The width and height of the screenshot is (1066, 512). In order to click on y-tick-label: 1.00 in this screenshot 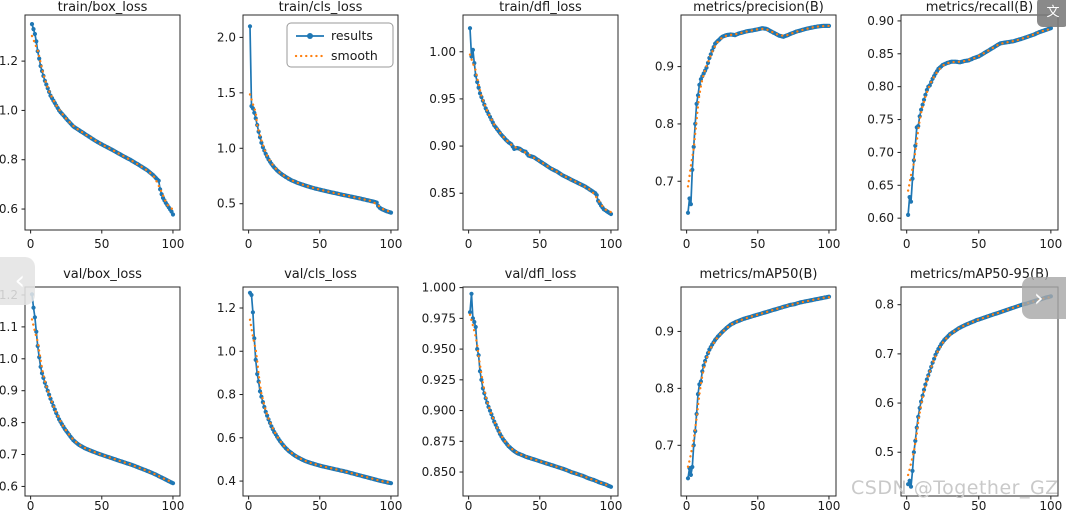, I will do `click(442, 52)`.